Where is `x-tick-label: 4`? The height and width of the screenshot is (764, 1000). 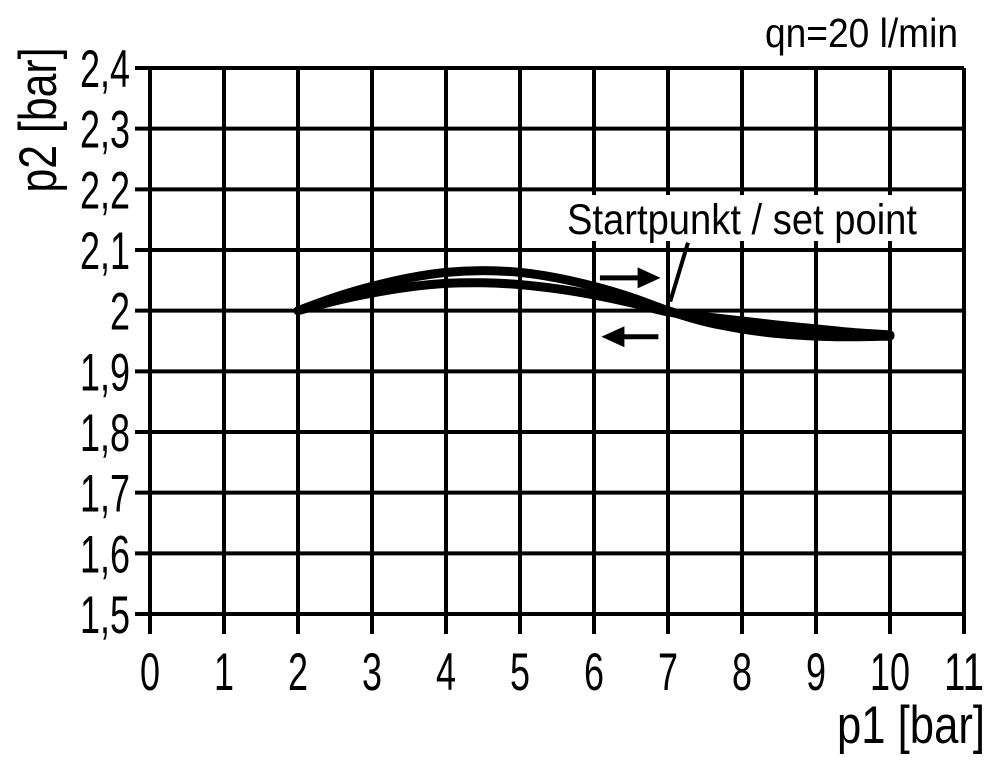
x-tick-label: 4 is located at coordinates (446, 672).